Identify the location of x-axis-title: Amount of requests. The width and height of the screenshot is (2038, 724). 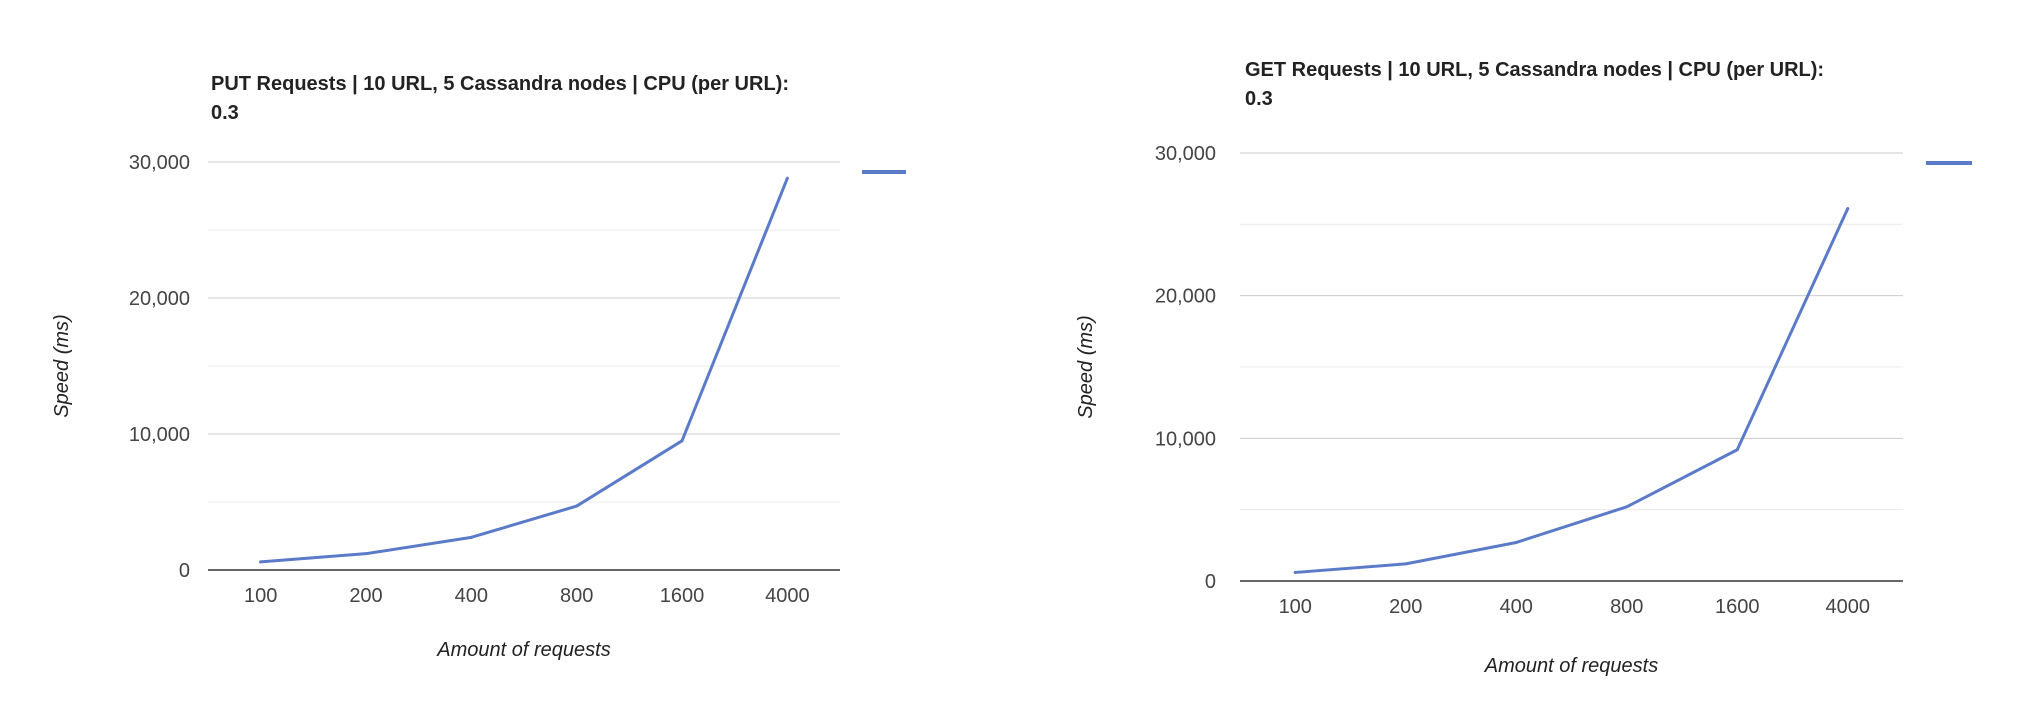
(523, 650).